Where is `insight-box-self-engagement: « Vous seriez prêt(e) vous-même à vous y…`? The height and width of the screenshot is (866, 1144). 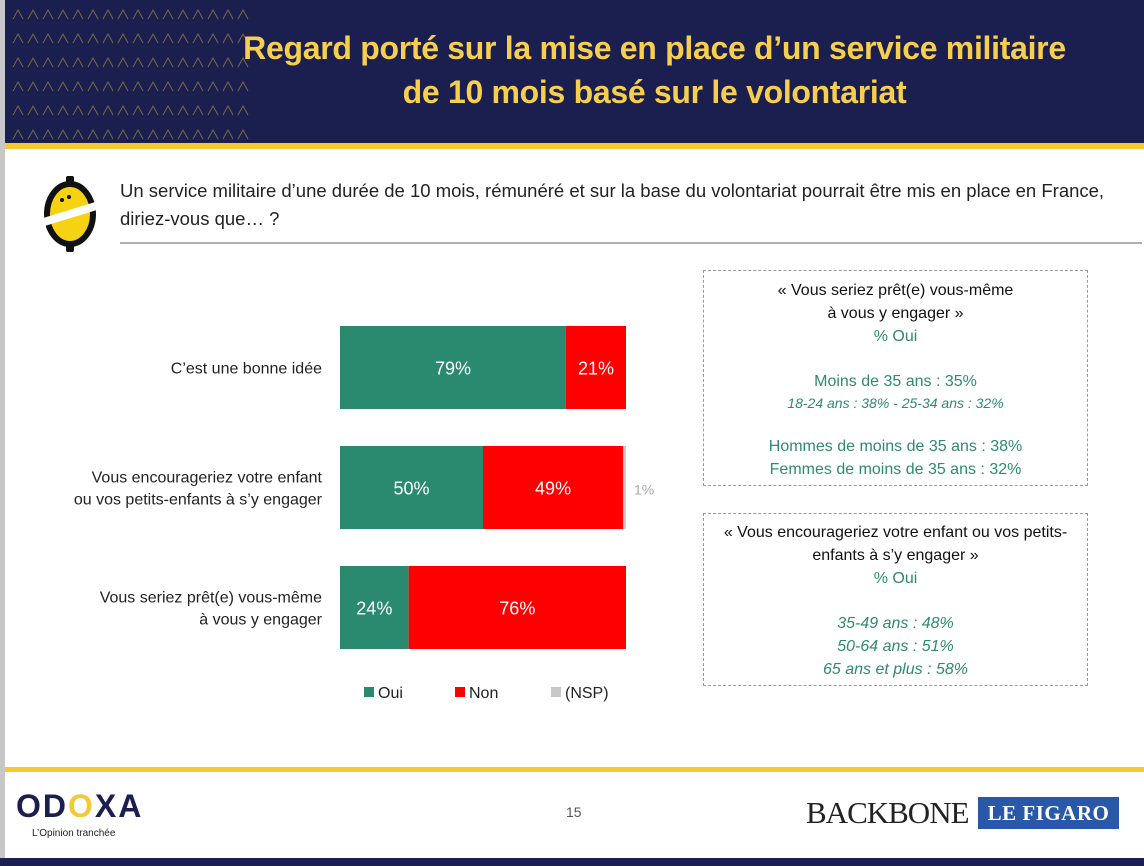
insight-box-self-engagement: « Vous seriez prêt(e) vous-même à vous y… is located at coordinates (895, 378).